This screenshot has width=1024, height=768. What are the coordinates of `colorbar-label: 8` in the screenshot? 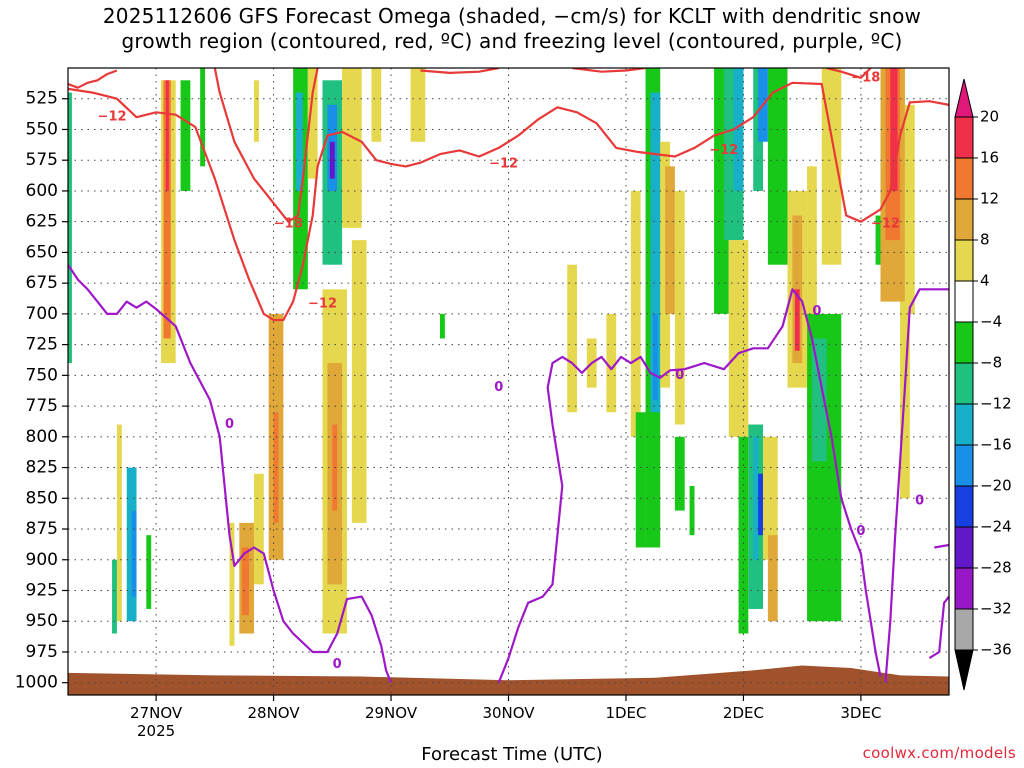 It's located at (985, 240).